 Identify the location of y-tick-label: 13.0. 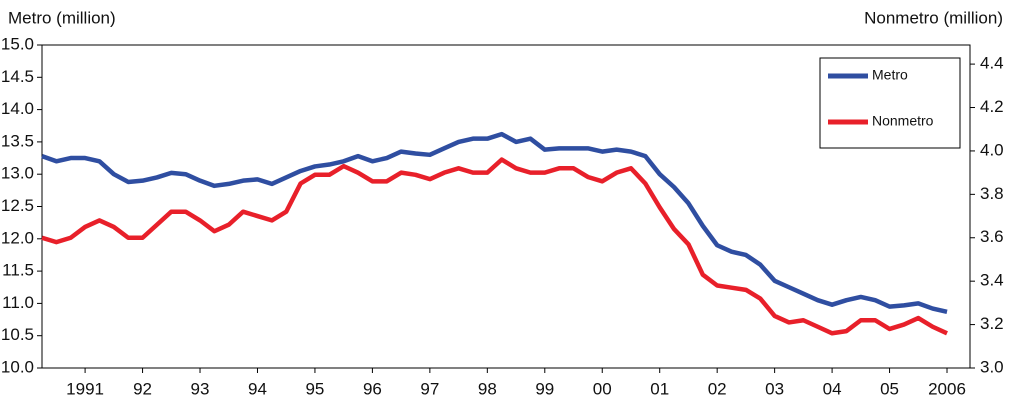
(17, 173).